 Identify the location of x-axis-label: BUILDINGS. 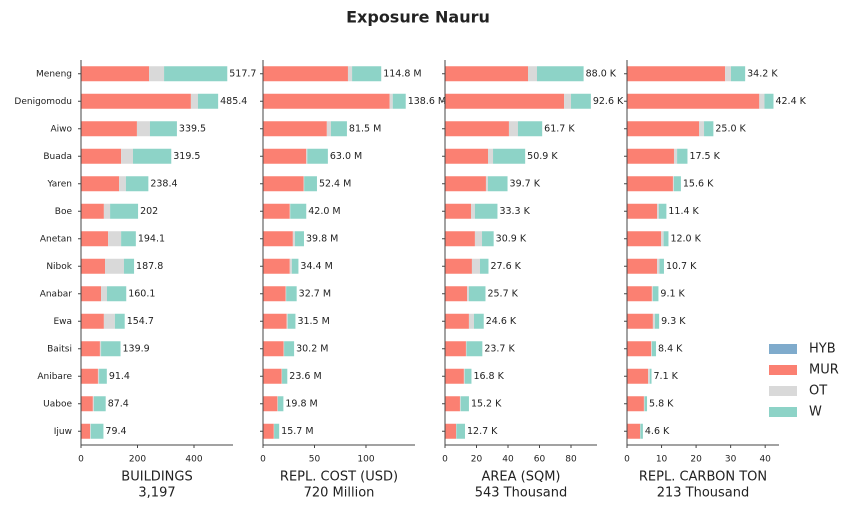
(156, 477).